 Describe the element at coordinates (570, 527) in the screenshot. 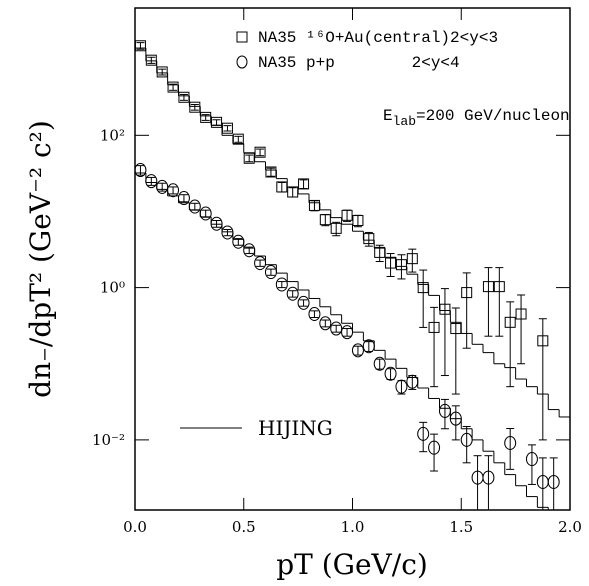

I see `x-tick-label: 2.0` at that location.